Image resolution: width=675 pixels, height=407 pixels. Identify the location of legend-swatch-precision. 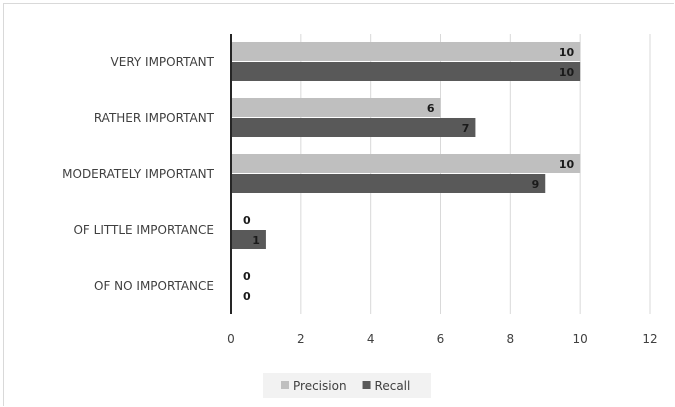
(285, 385).